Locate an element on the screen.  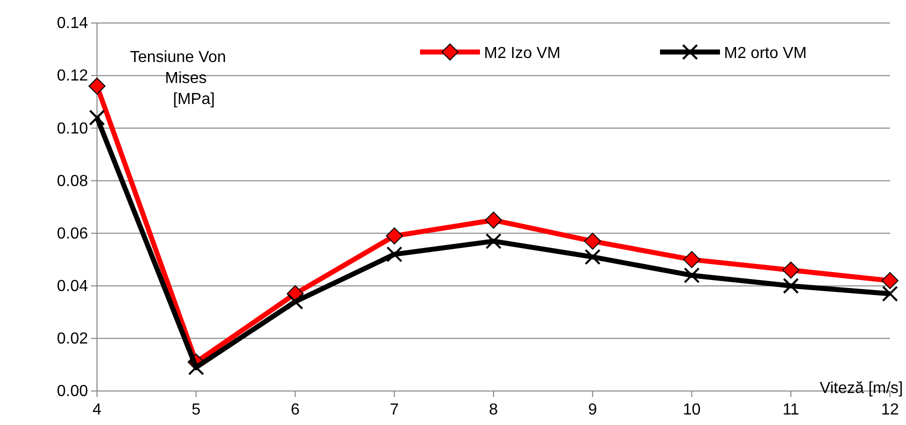
x-tick-label: 11 is located at coordinates (791, 409).